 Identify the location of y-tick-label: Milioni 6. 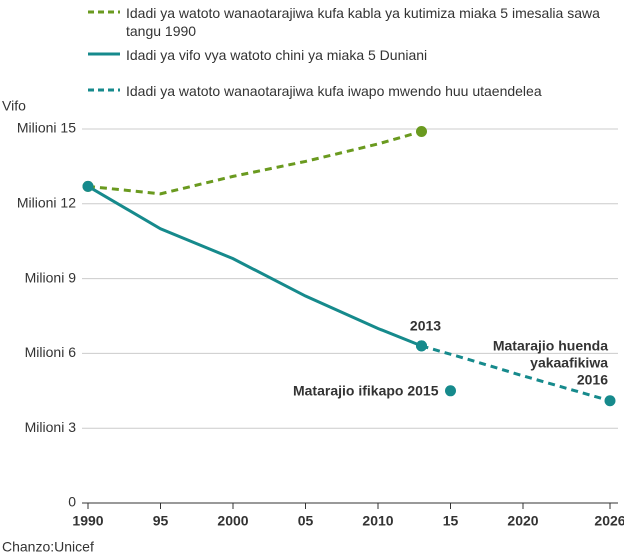
(51, 352).